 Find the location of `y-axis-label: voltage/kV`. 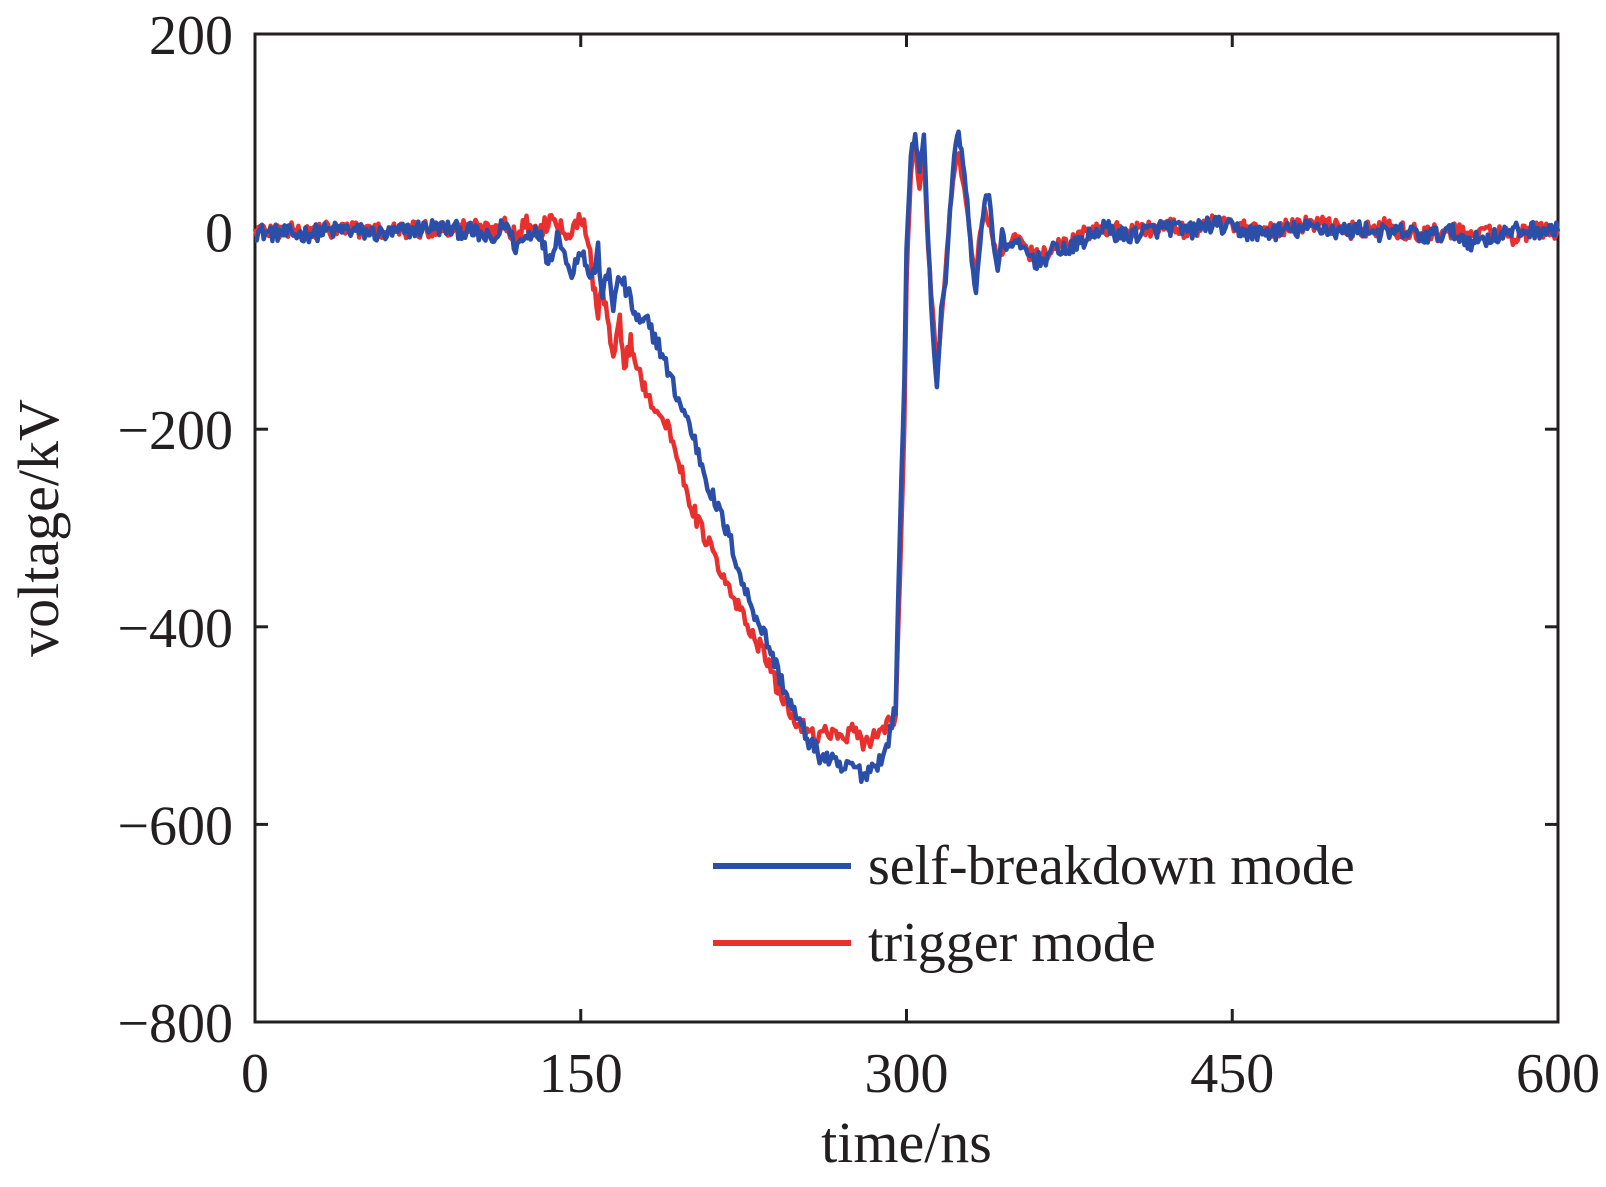

y-axis-label: voltage/kV is located at coordinates (38, 528).